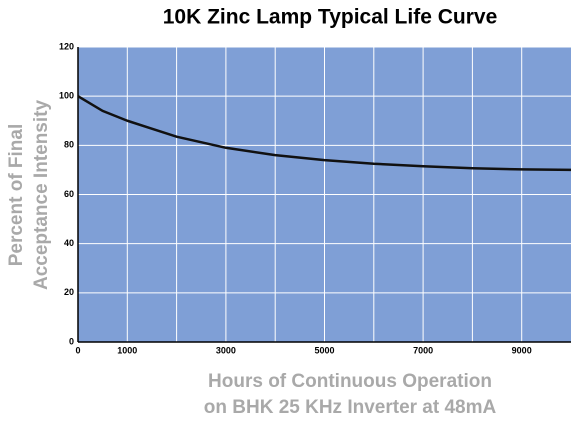  Describe the element at coordinates (350, 407) in the screenshot. I see `x-axis-title: on BHK 25 KHz Inverter at 48mA` at that location.